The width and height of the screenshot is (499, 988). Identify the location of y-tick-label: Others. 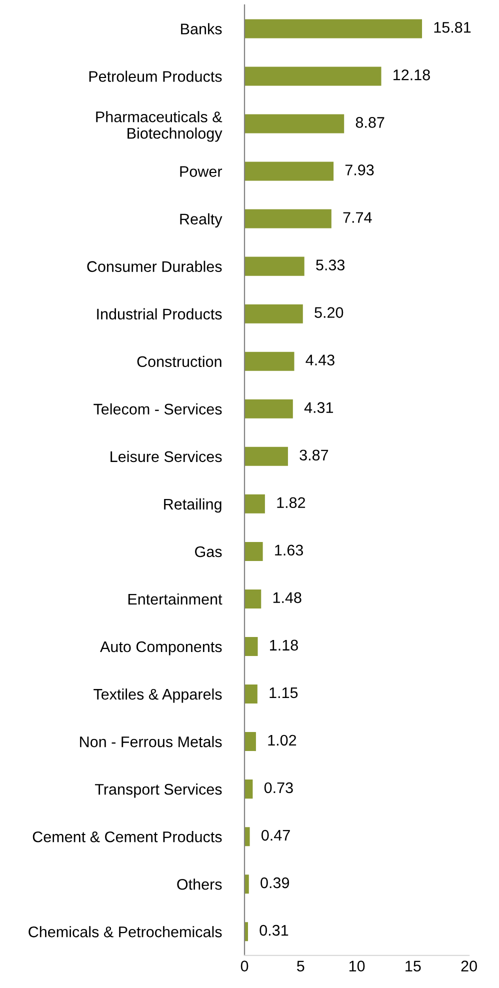
(199, 884).